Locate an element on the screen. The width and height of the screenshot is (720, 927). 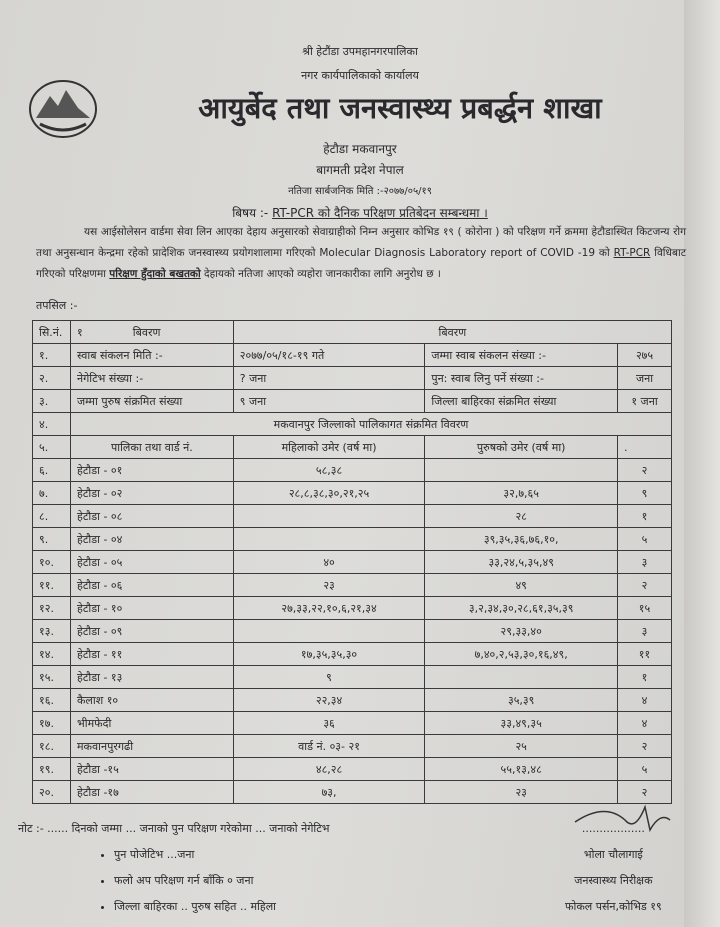
table-row: १०. हेटौडा - ०५ ४० ३३,२४,५,३५,४९ ३ is located at coordinates (352, 562).